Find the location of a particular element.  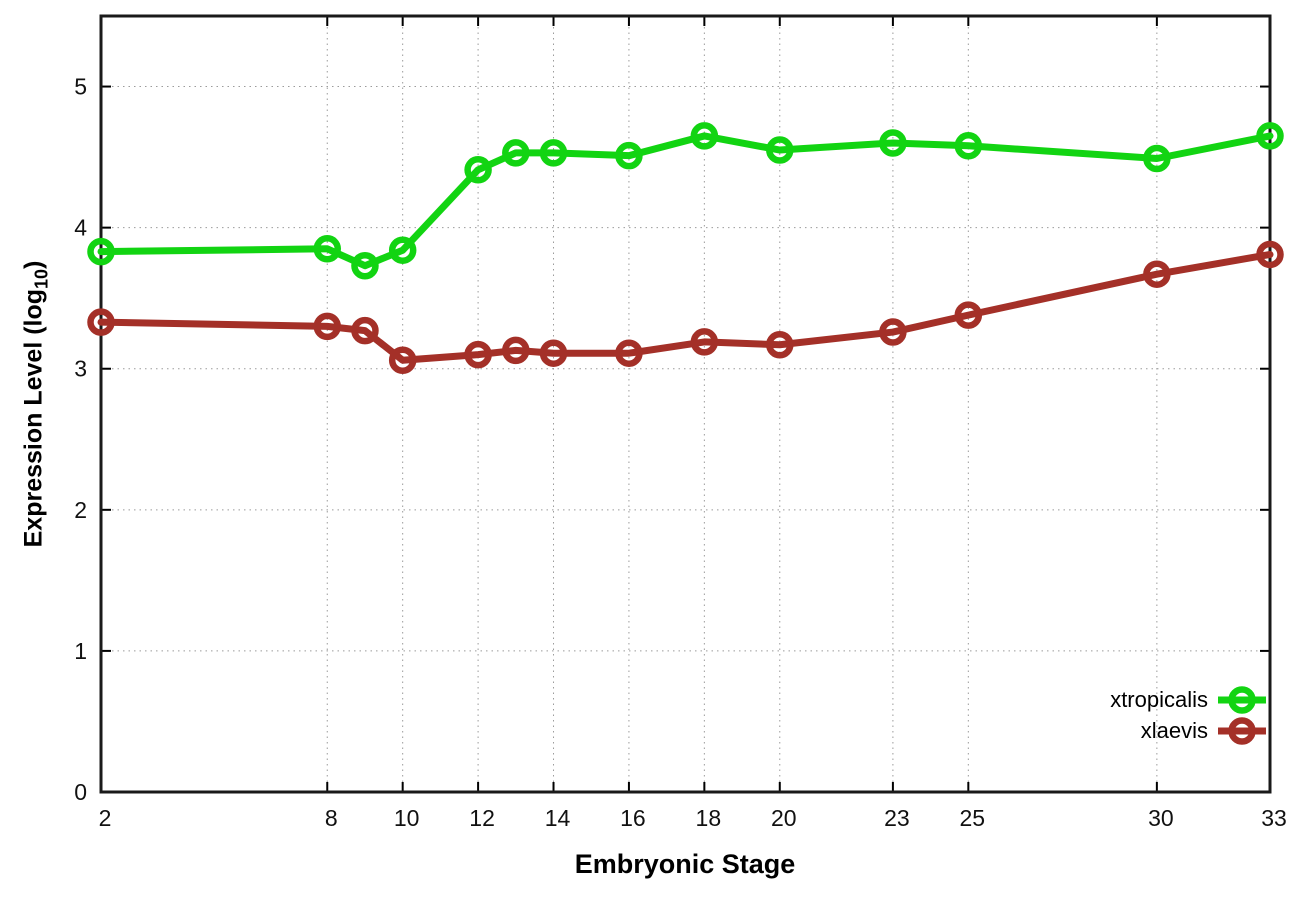

x-tick-label: 14 is located at coordinates (558, 818).